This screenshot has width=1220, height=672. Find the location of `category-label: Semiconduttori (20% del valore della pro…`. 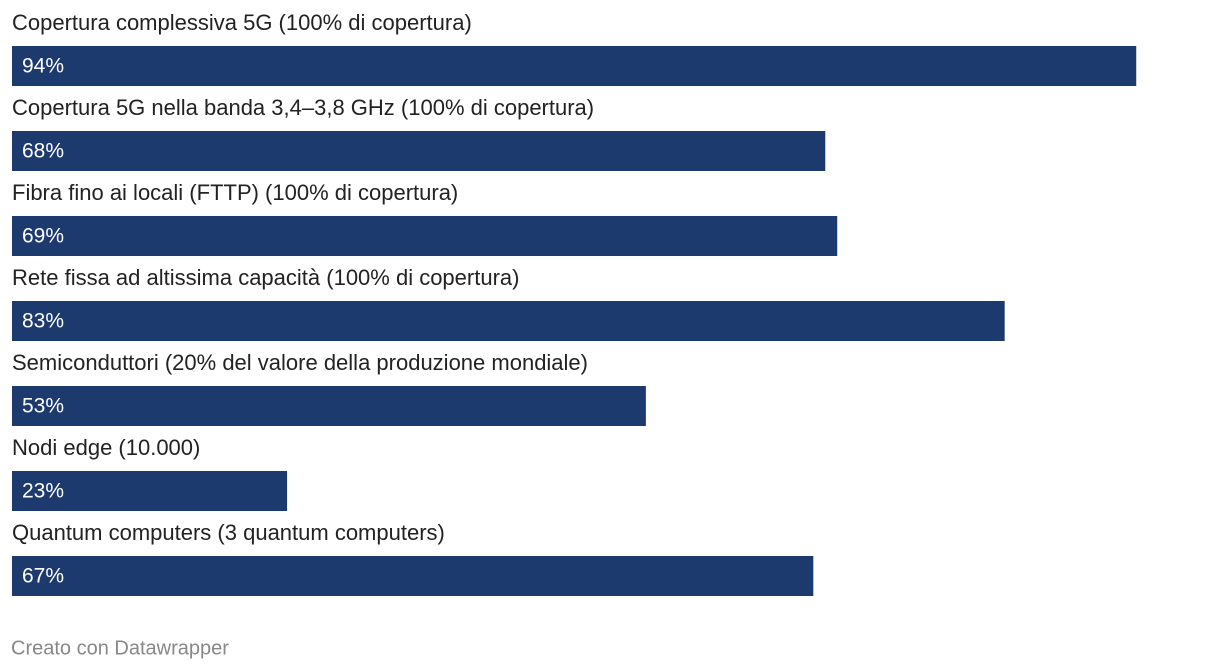

category-label: Semiconduttori (20% del valore della pro… is located at coordinates (300, 362).